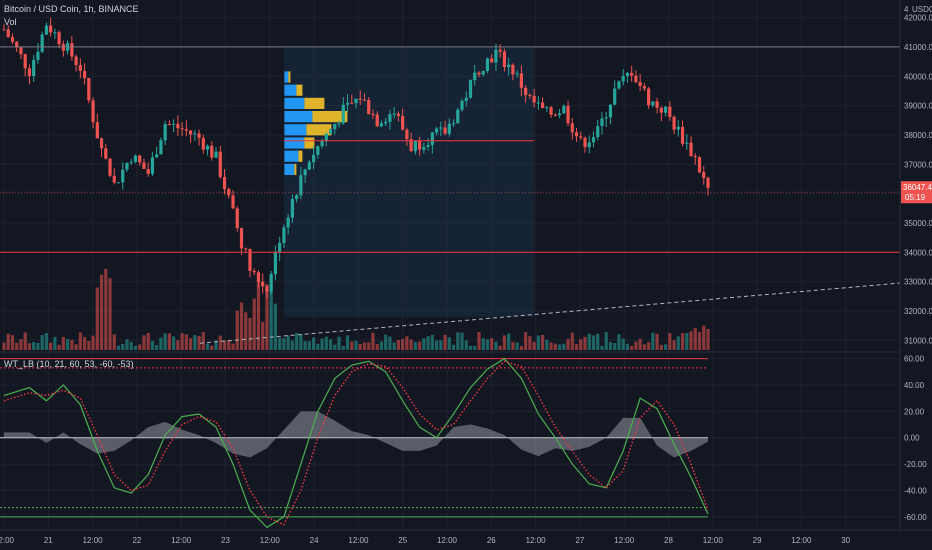  Describe the element at coordinates (914, 411) in the screenshot. I see `osc-tick-label: 20.00` at that location.